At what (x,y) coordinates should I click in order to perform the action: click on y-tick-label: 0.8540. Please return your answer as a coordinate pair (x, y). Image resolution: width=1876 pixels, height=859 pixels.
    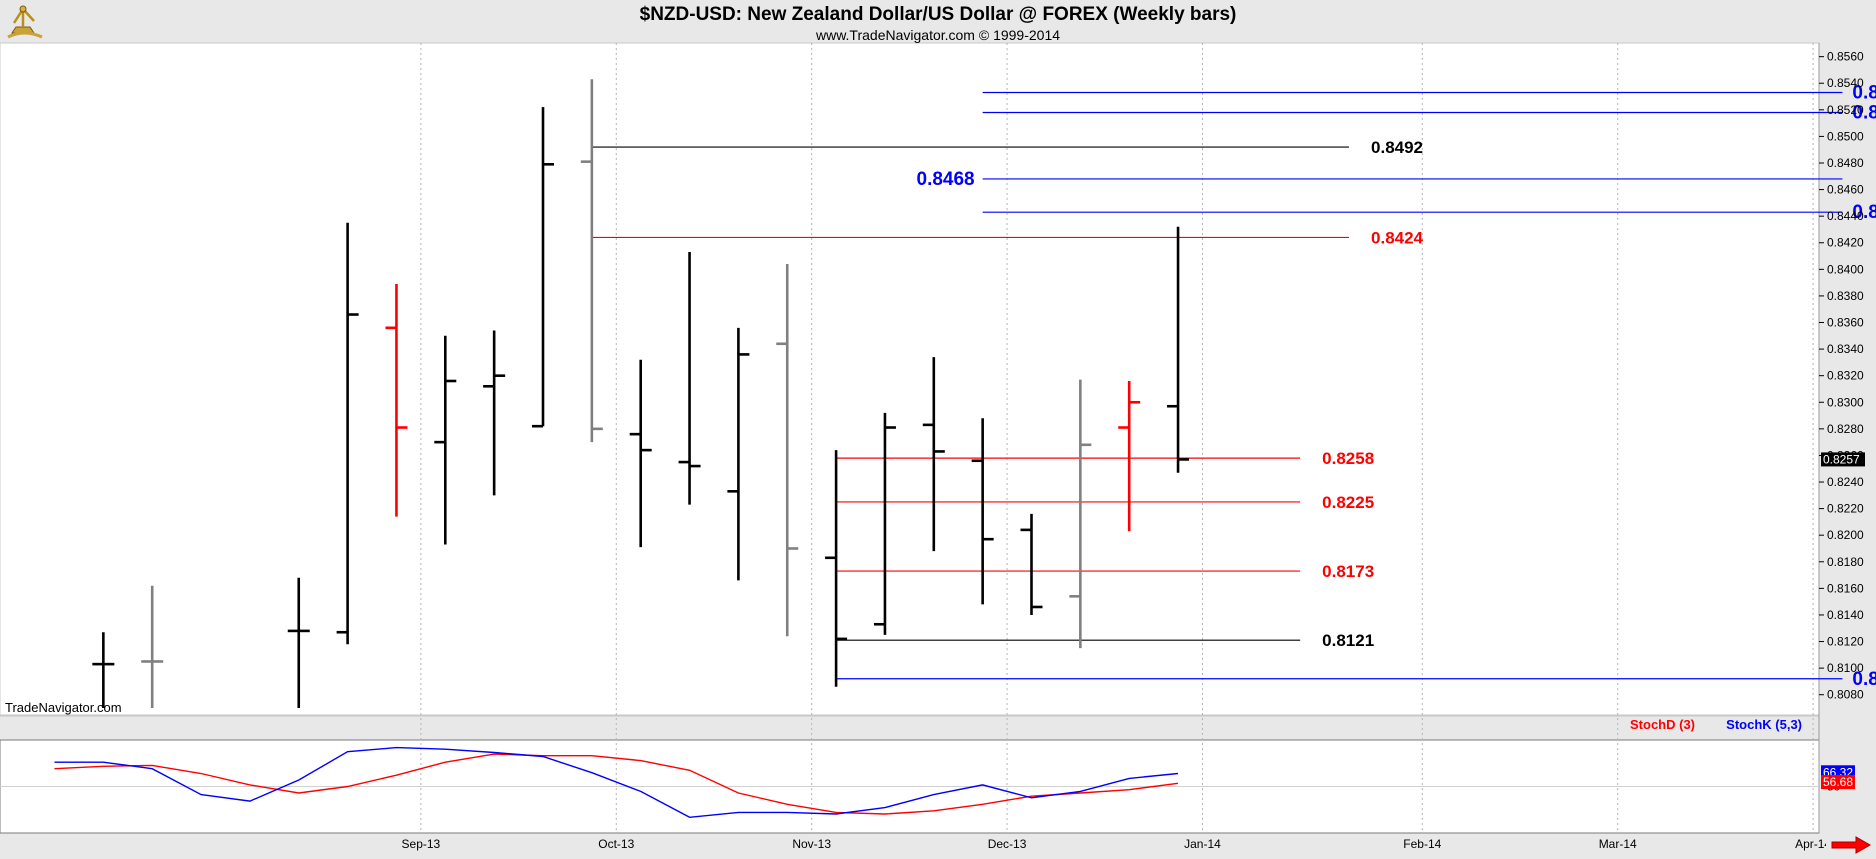
    Looking at the image, I should click on (1845, 83).